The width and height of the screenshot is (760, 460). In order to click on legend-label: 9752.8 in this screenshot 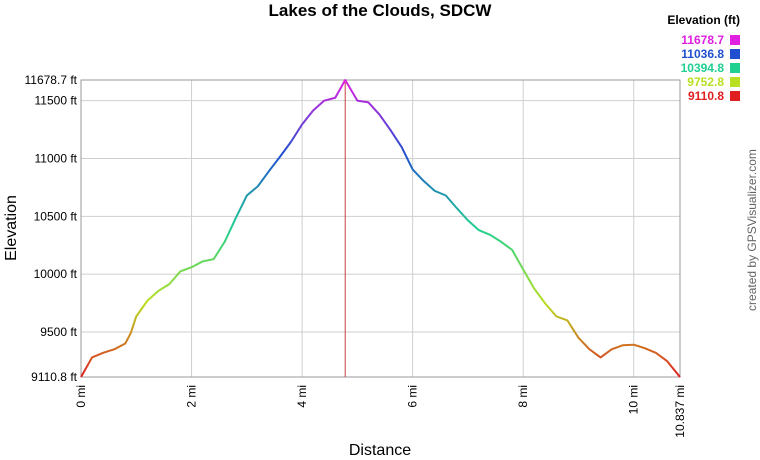, I will do `click(705, 82)`.